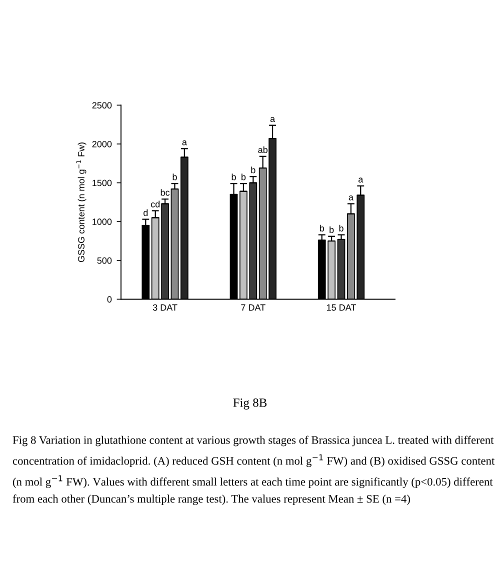 This screenshot has width=500, height=581. What do you see at coordinates (109, 299) in the screenshot?
I see `y-tick-label: 0` at bounding box center [109, 299].